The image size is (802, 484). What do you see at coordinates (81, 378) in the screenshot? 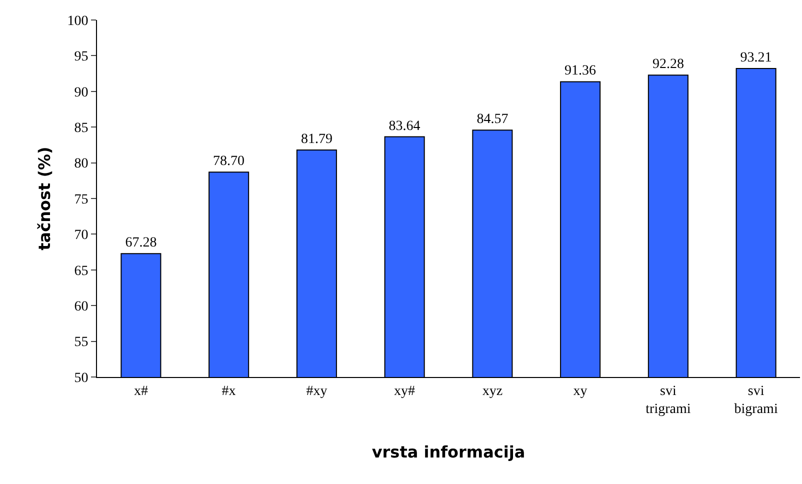
I see `y-tick-label: 50` at bounding box center [81, 378].